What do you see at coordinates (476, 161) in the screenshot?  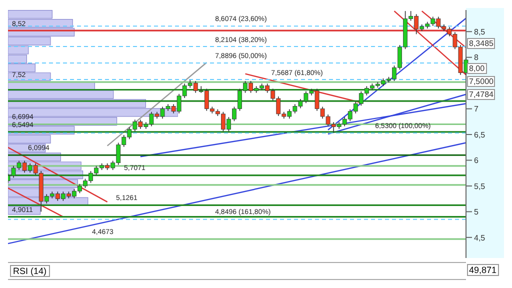 I see `y-tick-label: 6` at bounding box center [476, 161].